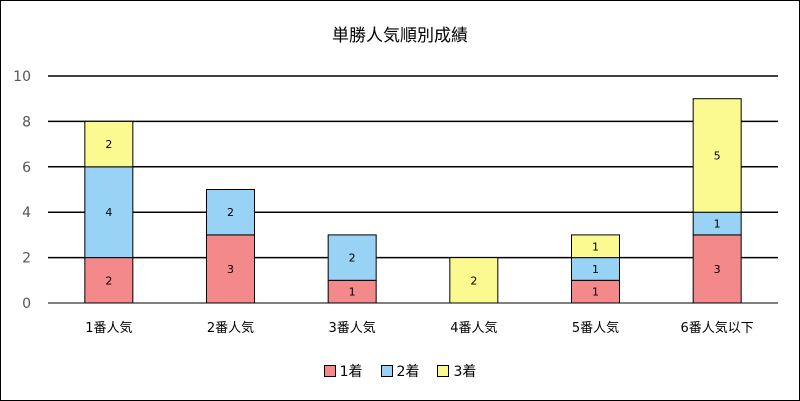  What do you see at coordinates (26, 213) in the screenshot?
I see `y-tick-label: 4` at bounding box center [26, 213].